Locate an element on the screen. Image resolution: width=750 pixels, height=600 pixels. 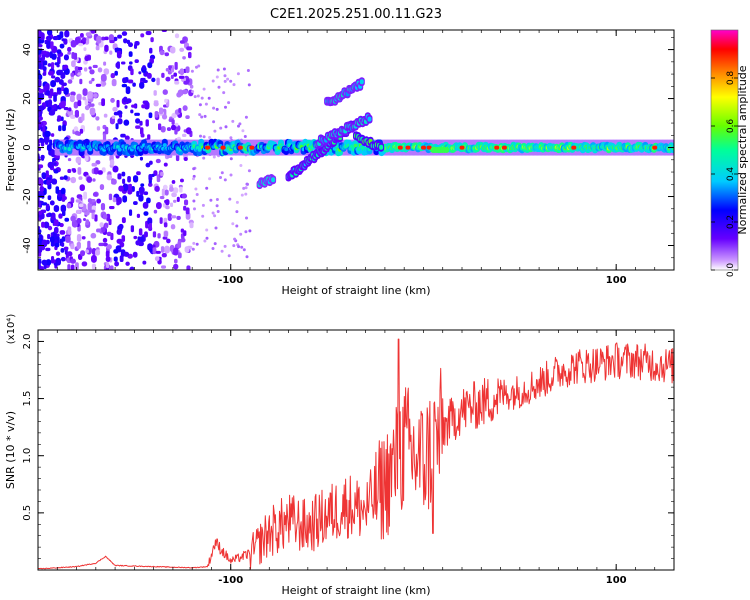
bottom-y-multiplier: (x10⁴) is located at coordinates (11, 329).